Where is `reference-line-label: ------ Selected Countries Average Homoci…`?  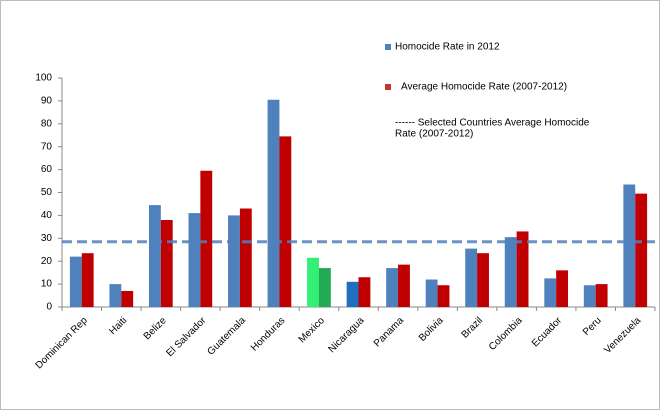
reference-line-label: ------ Selected Countries Average Homoci… is located at coordinates (492, 123).